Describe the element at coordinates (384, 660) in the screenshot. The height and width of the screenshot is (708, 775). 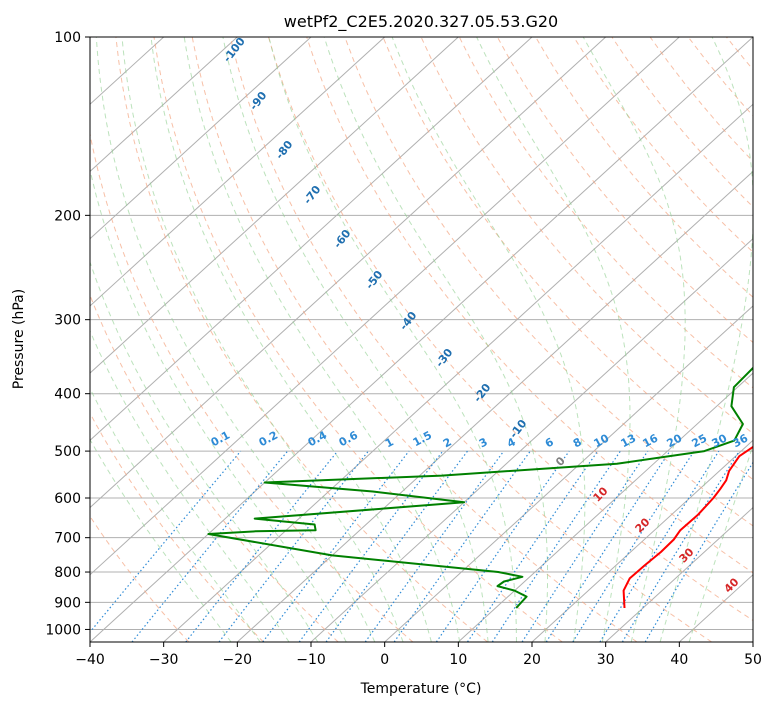
I see `x-tick-label: 0` at that location.